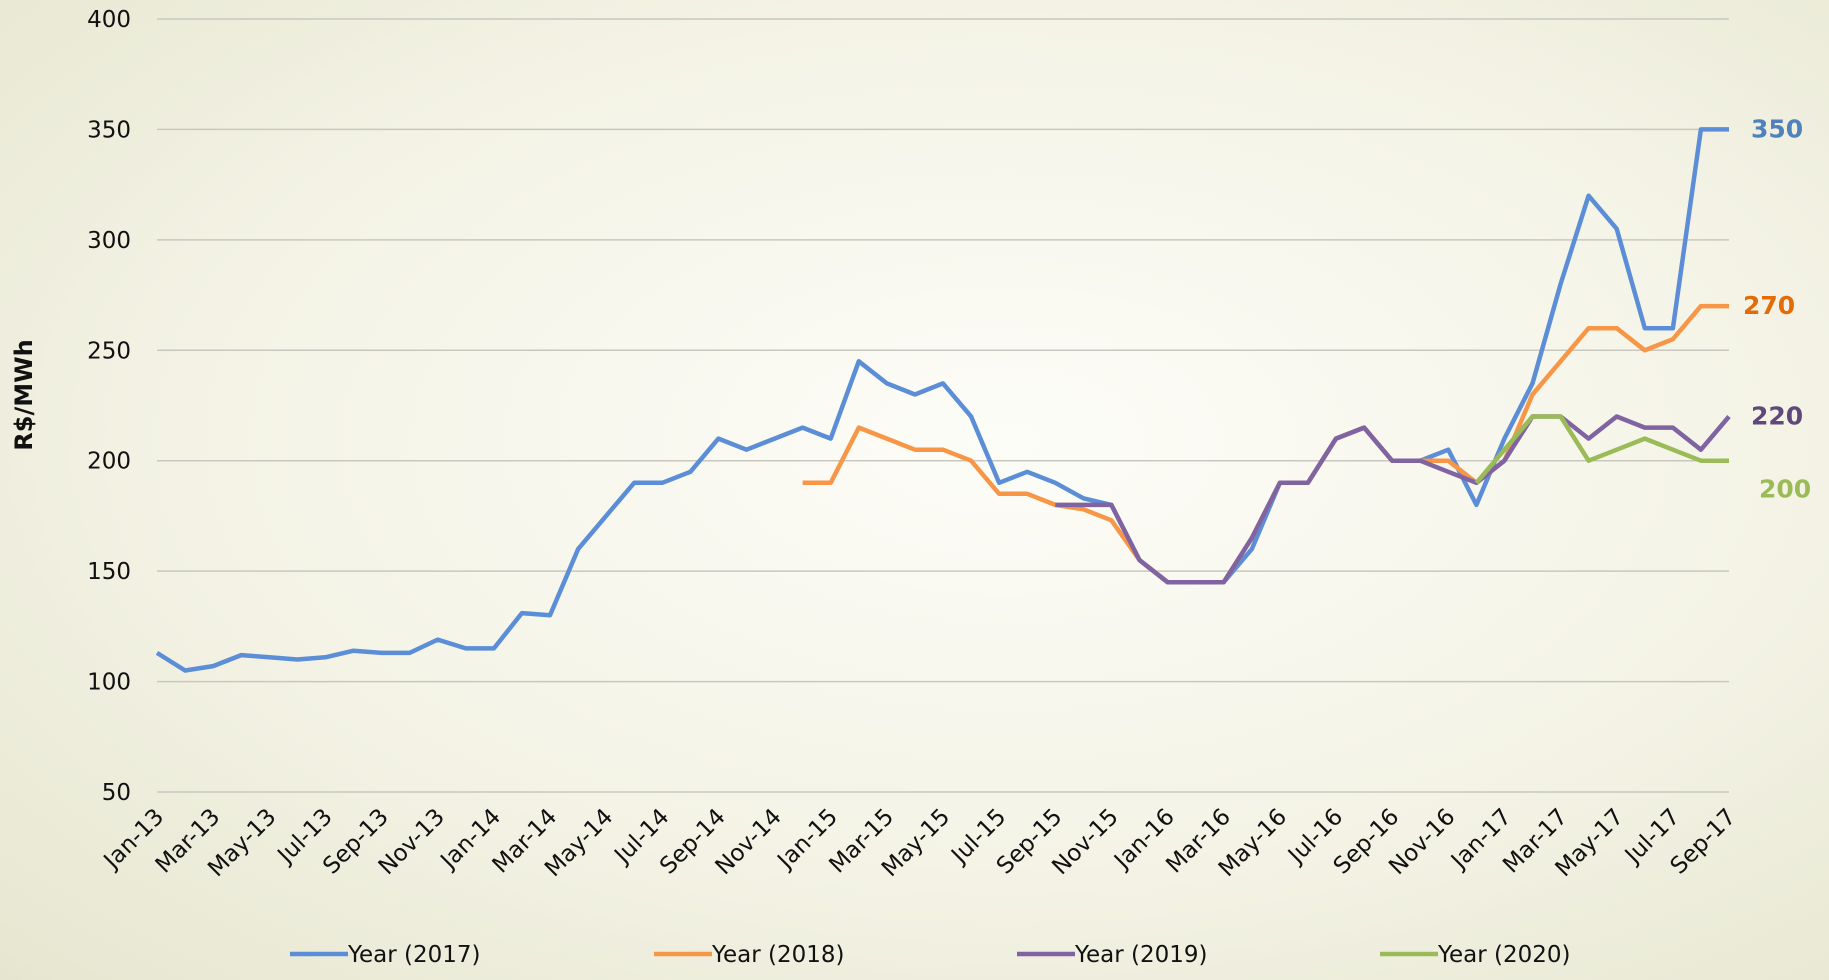 This screenshot has width=1829, height=980. Describe the element at coordinates (1504, 955) in the screenshot. I see `legend-label: Year (2020)` at that location.